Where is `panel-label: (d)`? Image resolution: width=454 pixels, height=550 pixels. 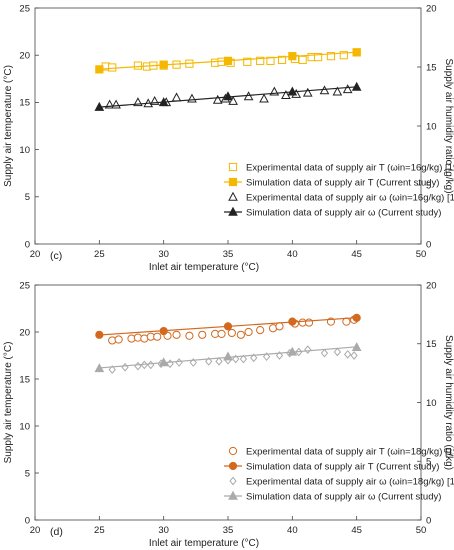 panel-label: (d) is located at coordinates (56, 532).